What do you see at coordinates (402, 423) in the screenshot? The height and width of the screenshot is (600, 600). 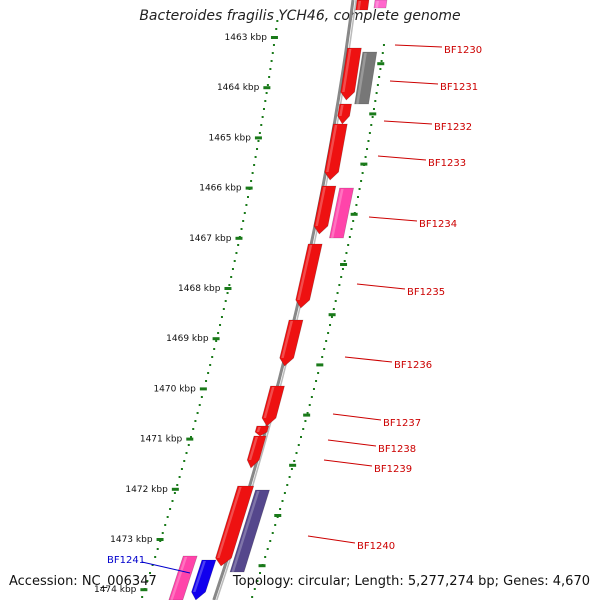 I see `gene-label-bf1237: BF1237` at bounding box center [402, 423].